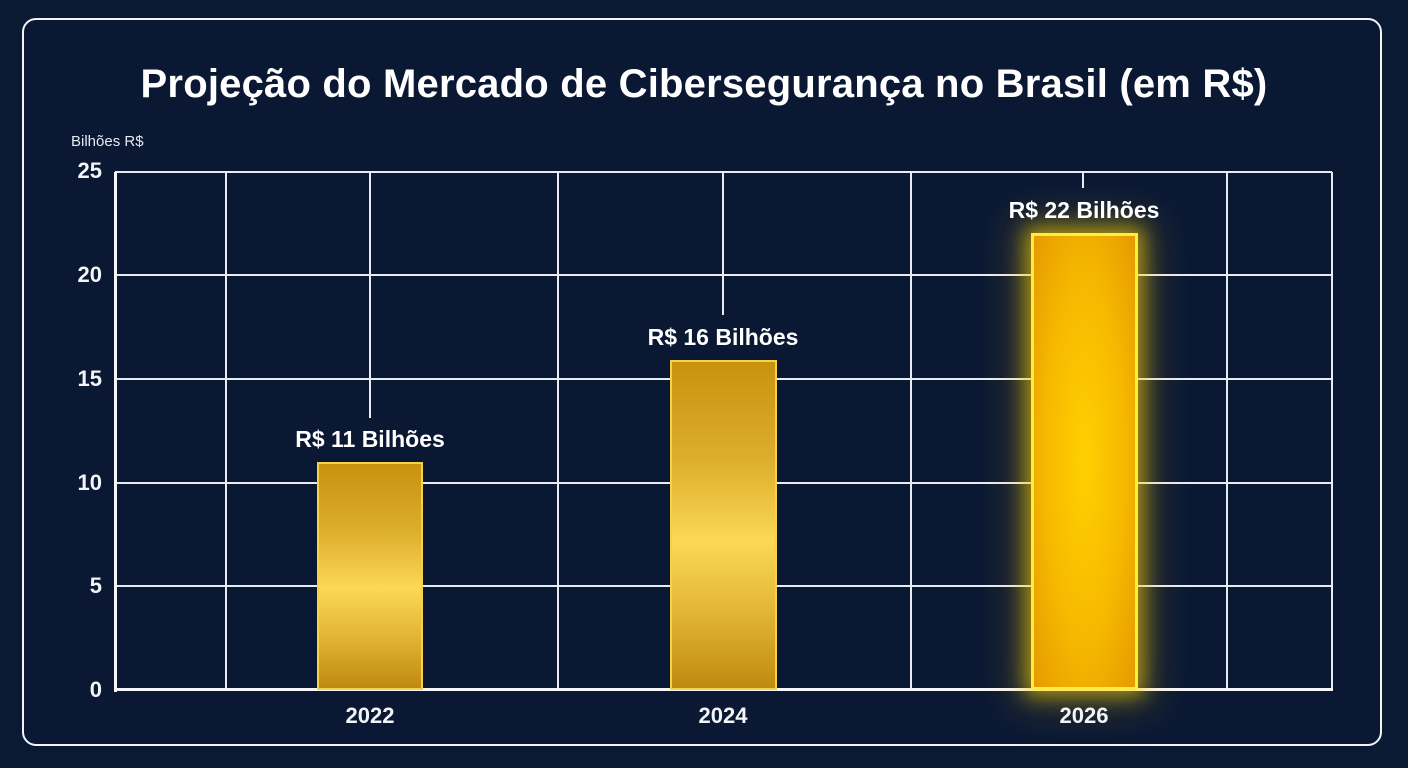 Image resolution: width=1408 pixels, height=768 pixels. I want to click on y-tick-10: 10, so click(89, 482).